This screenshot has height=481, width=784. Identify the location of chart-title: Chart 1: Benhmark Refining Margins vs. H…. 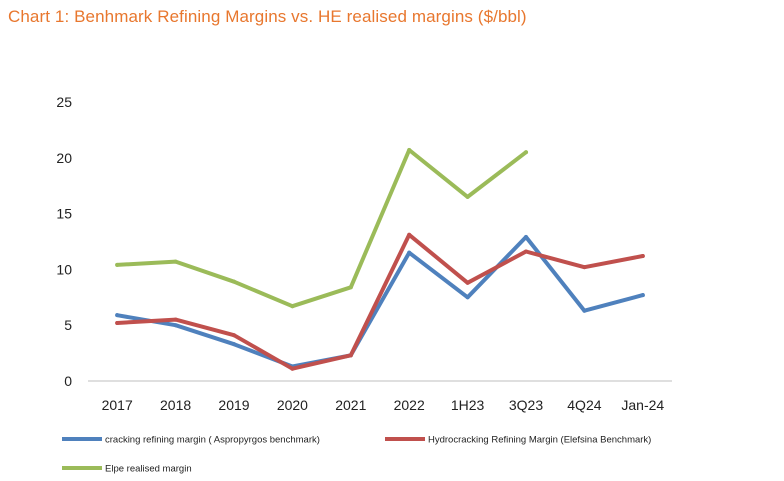
(267, 16).